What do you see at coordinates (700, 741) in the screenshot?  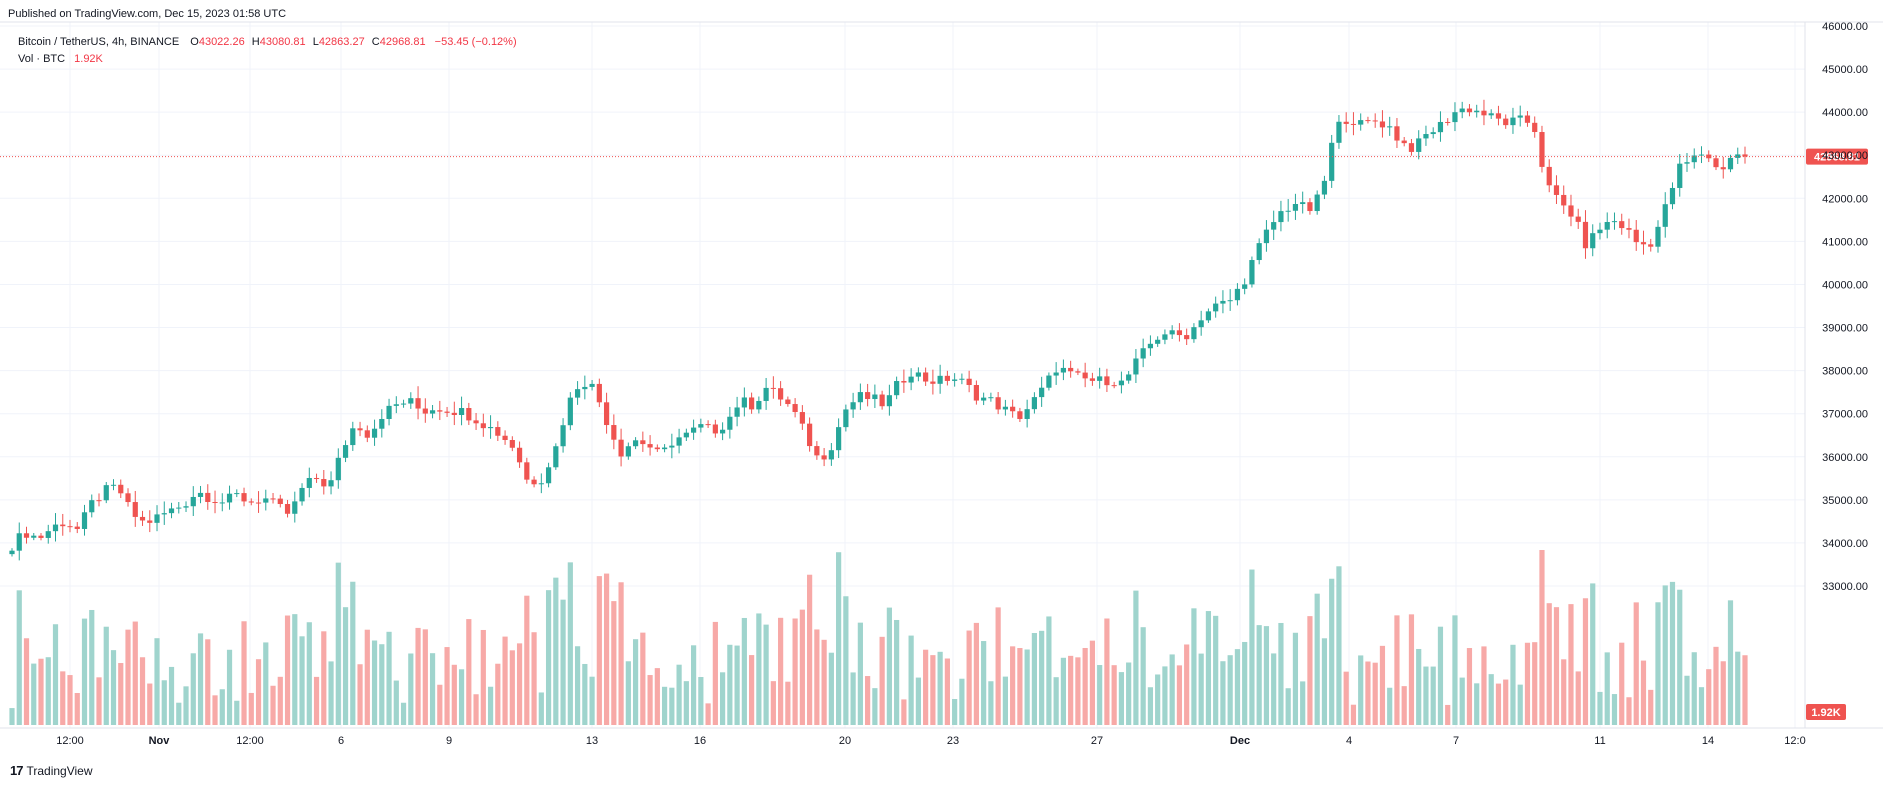 I see `x-tick-label: 16` at bounding box center [700, 741].